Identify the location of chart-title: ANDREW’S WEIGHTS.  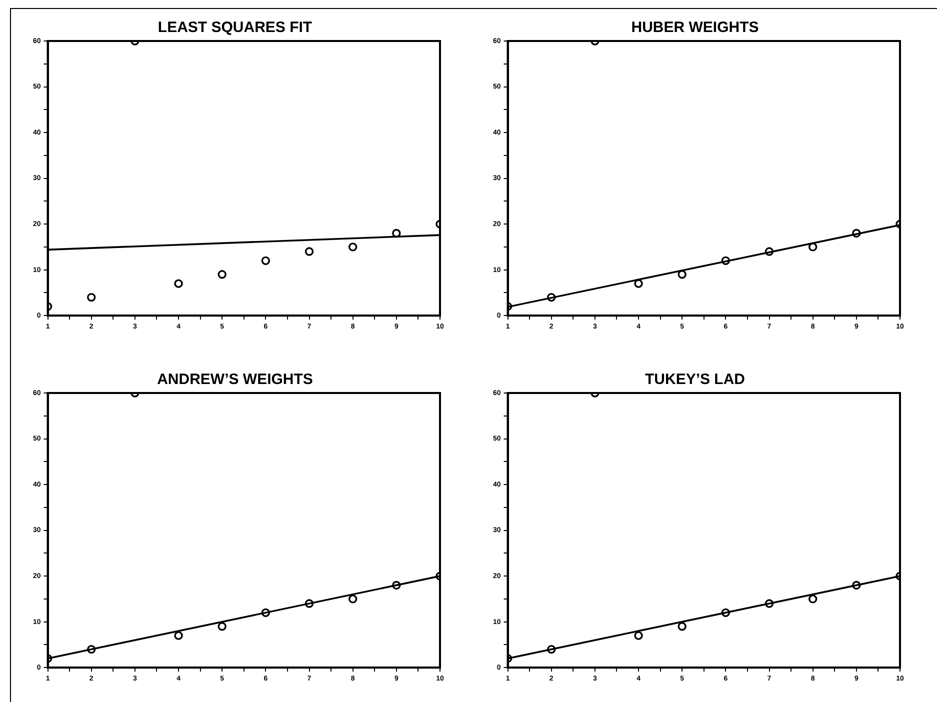
(235, 379).